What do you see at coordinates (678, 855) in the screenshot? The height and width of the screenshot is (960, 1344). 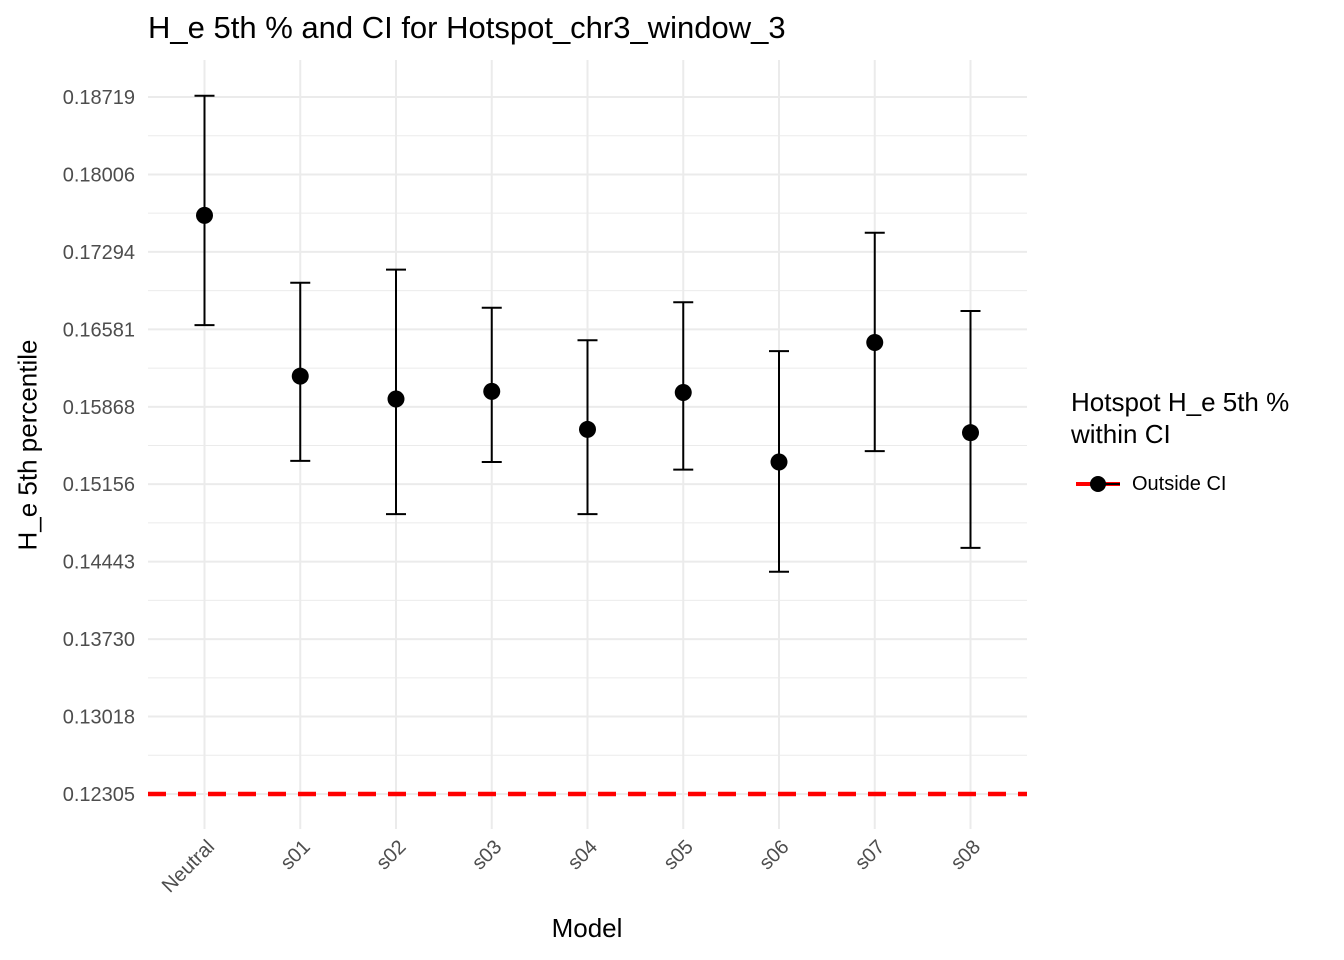 I see `x-tick-label: s05` at bounding box center [678, 855].